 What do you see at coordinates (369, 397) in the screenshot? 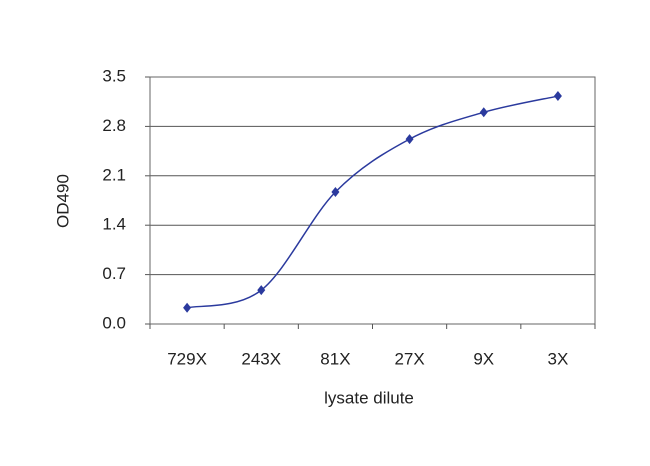
I see `x-axis-label: lysate dilute` at bounding box center [369, 397].